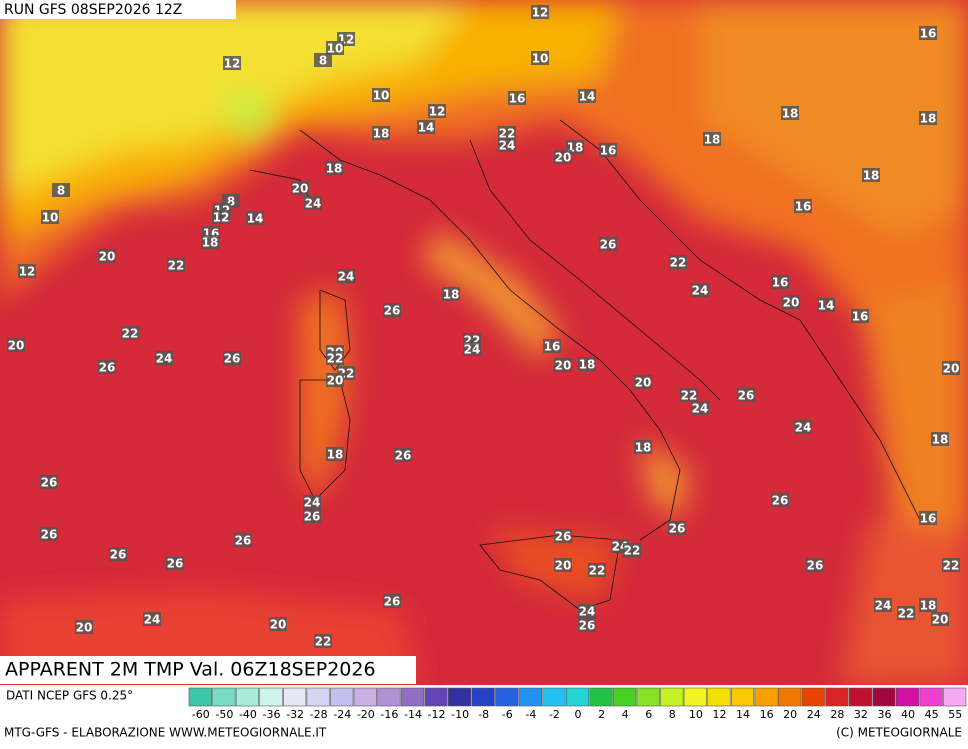  What do you see at coordinates (899, 733) in the screenshot?
I see `copyright-text: (C) METEOGIORNALE` at bounding box center [899, 733].